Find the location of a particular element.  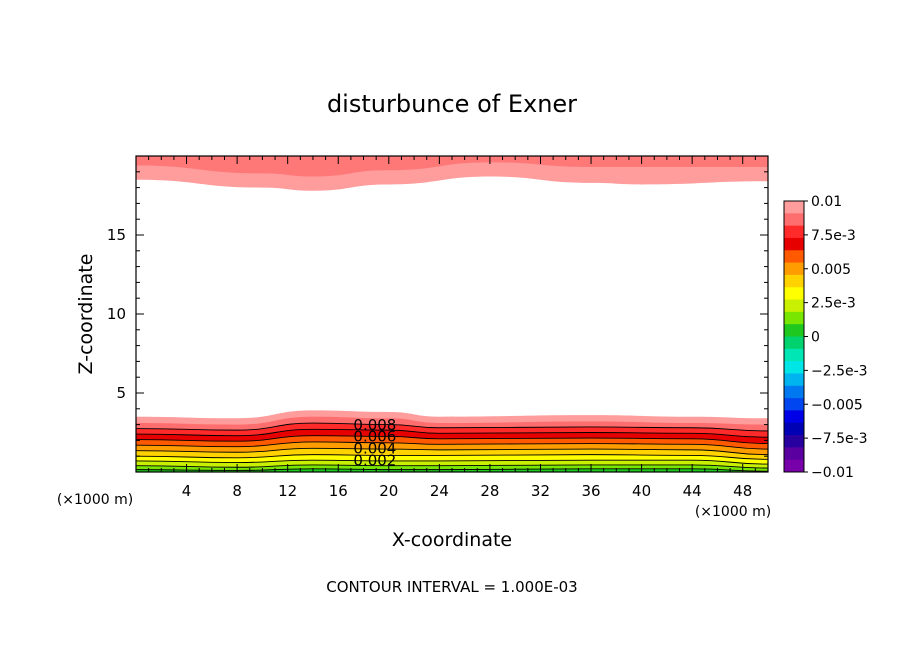

contour-interval-note: CONTOUR INTERVAL = 1.000E-03 is located at coordinates (451, 587).